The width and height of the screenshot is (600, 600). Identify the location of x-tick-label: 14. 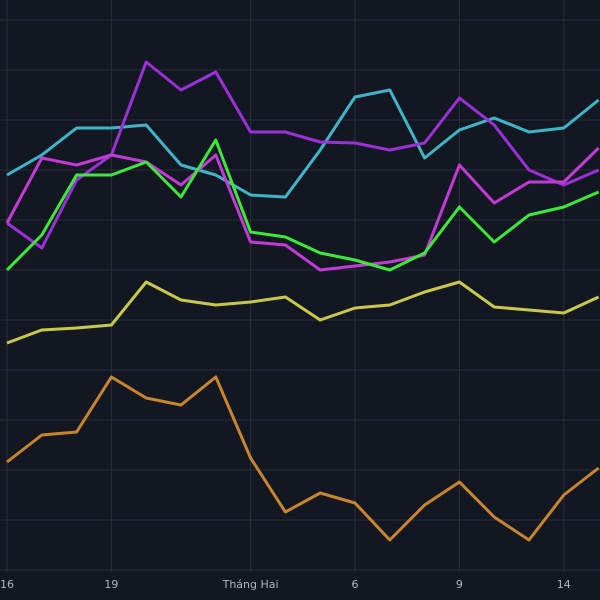
(564, 584).